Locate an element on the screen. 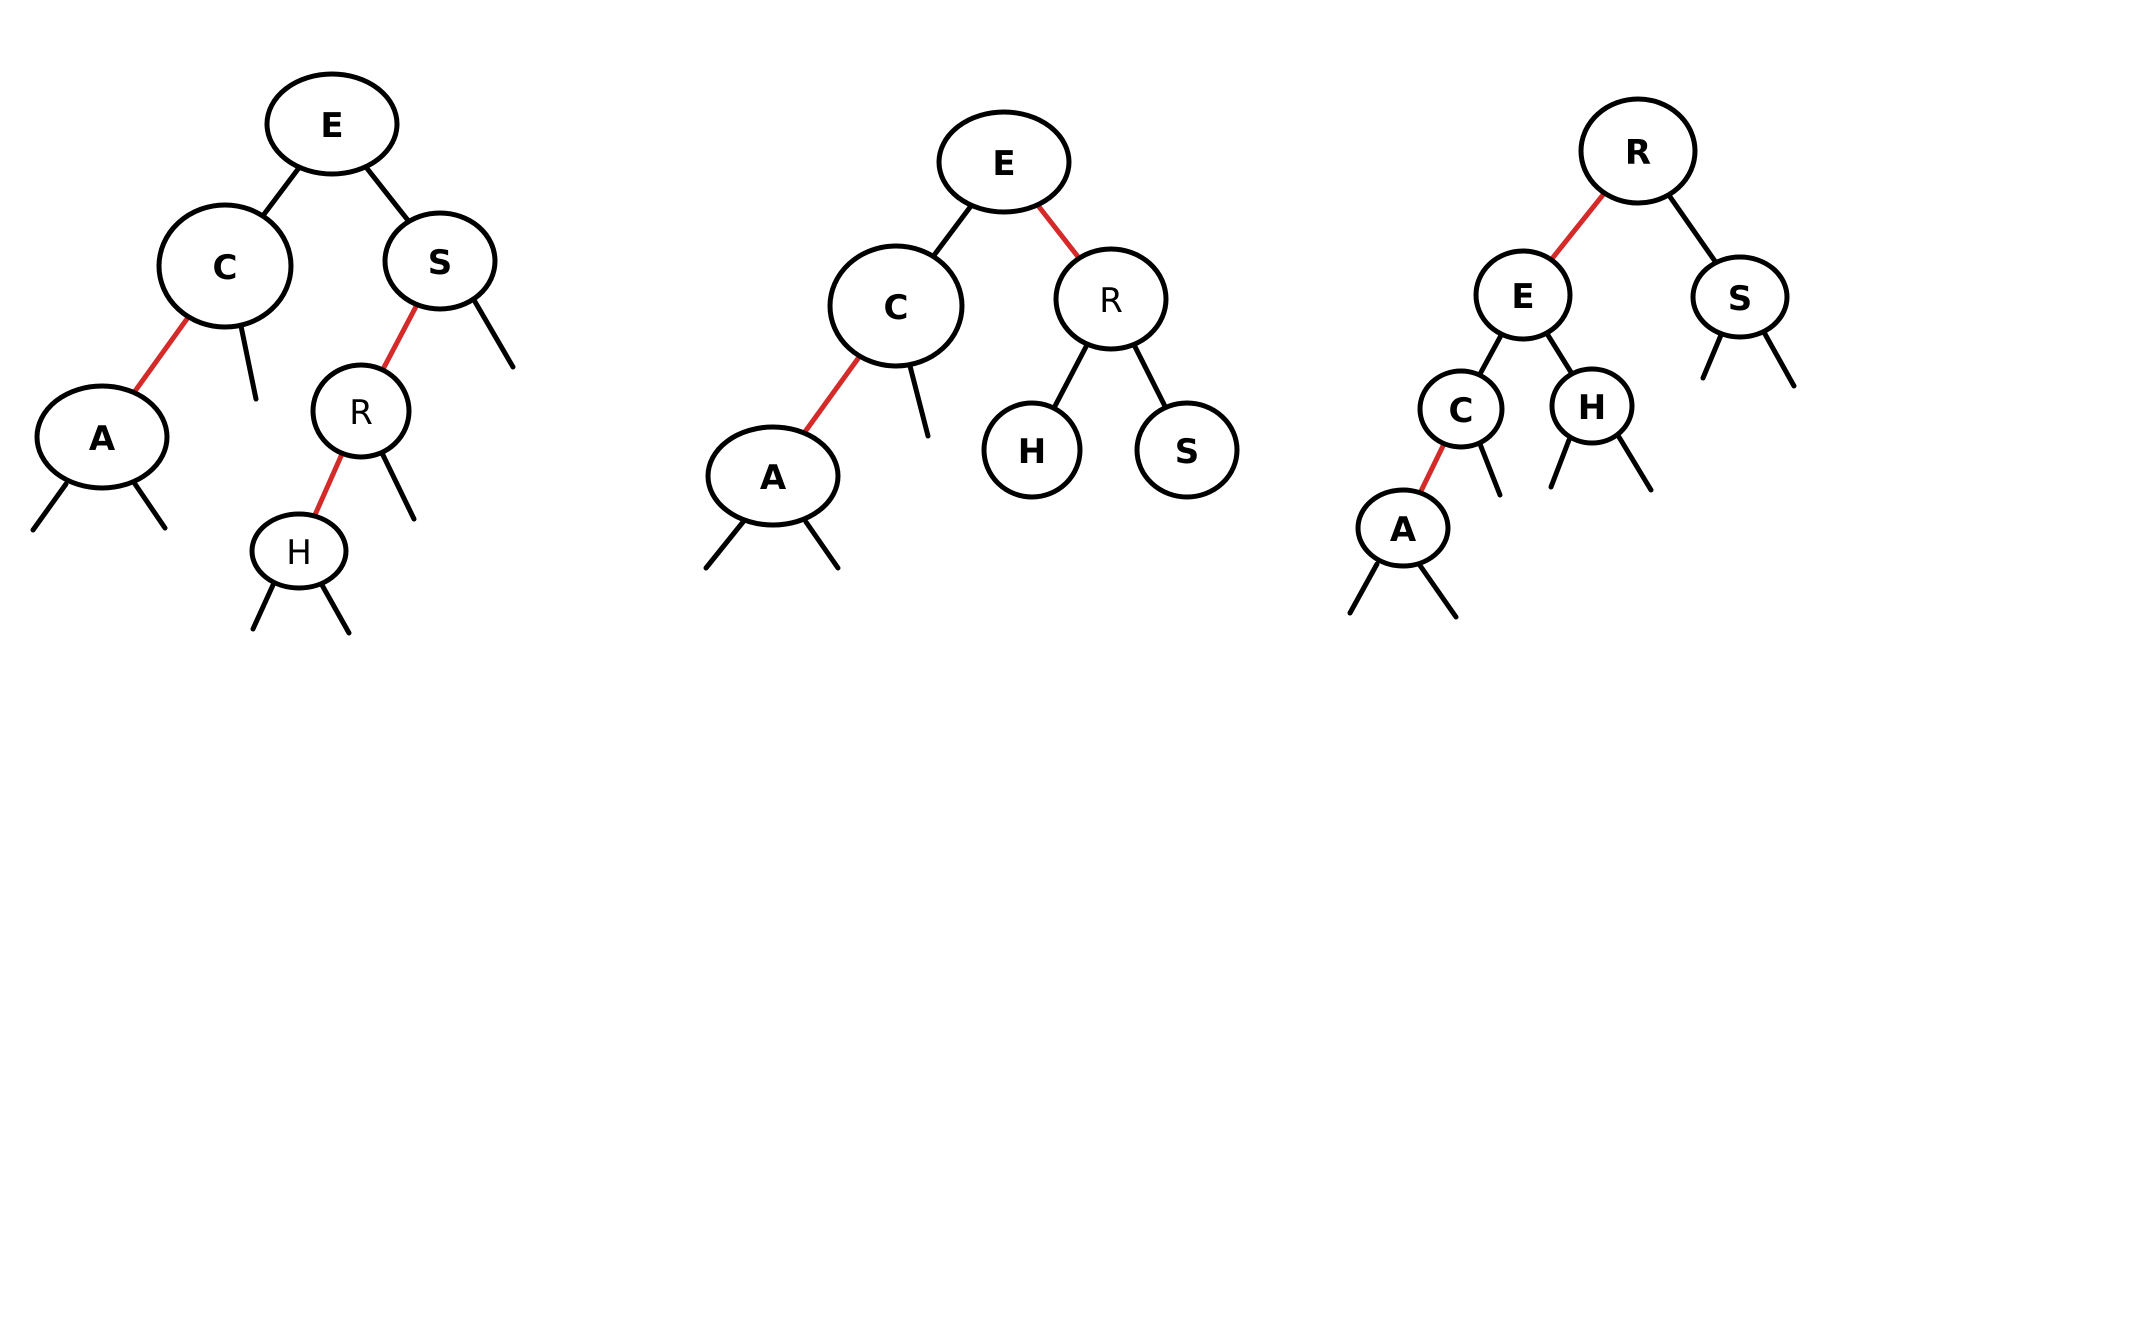 Image resolution: width=2138 pixels, height=1336 pixels. black-link-E-S is located at coordinates (387, 194).